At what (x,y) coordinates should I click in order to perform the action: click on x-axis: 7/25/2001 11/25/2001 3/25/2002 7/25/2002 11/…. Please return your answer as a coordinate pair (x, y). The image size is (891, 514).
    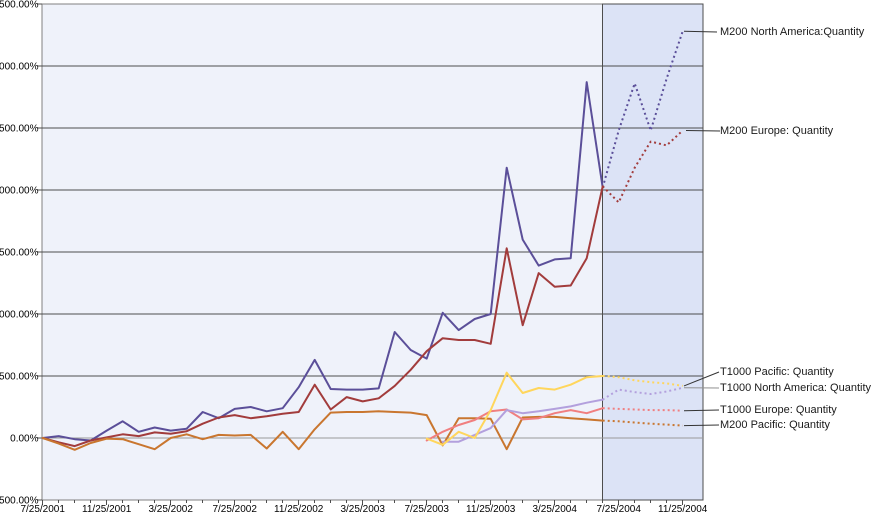
    Looking at the image, I should click on (364, 507).